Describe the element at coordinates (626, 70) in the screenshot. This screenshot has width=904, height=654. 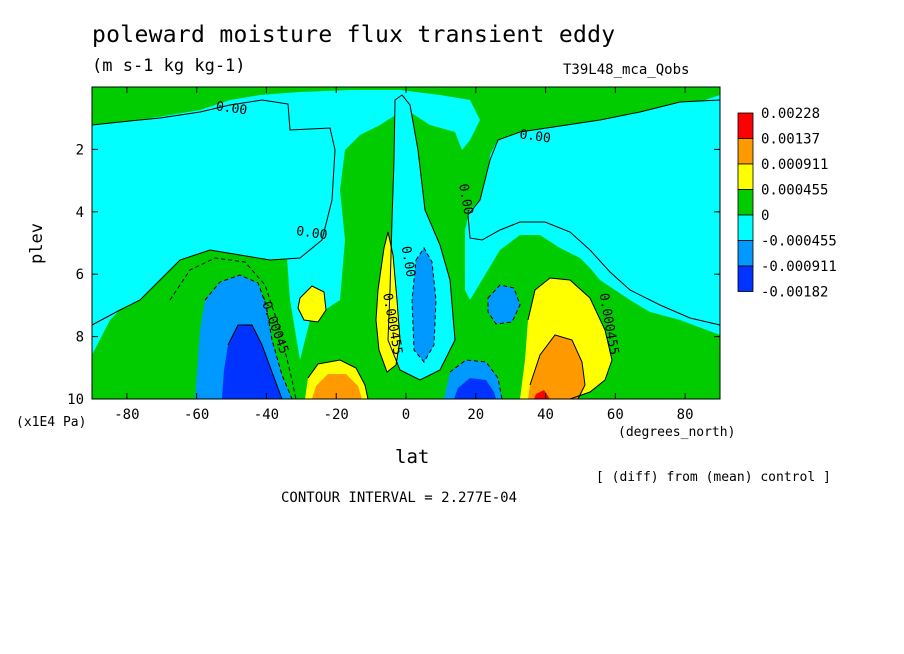
I see `run-label: T39L48_mca_Qobs` at that location.